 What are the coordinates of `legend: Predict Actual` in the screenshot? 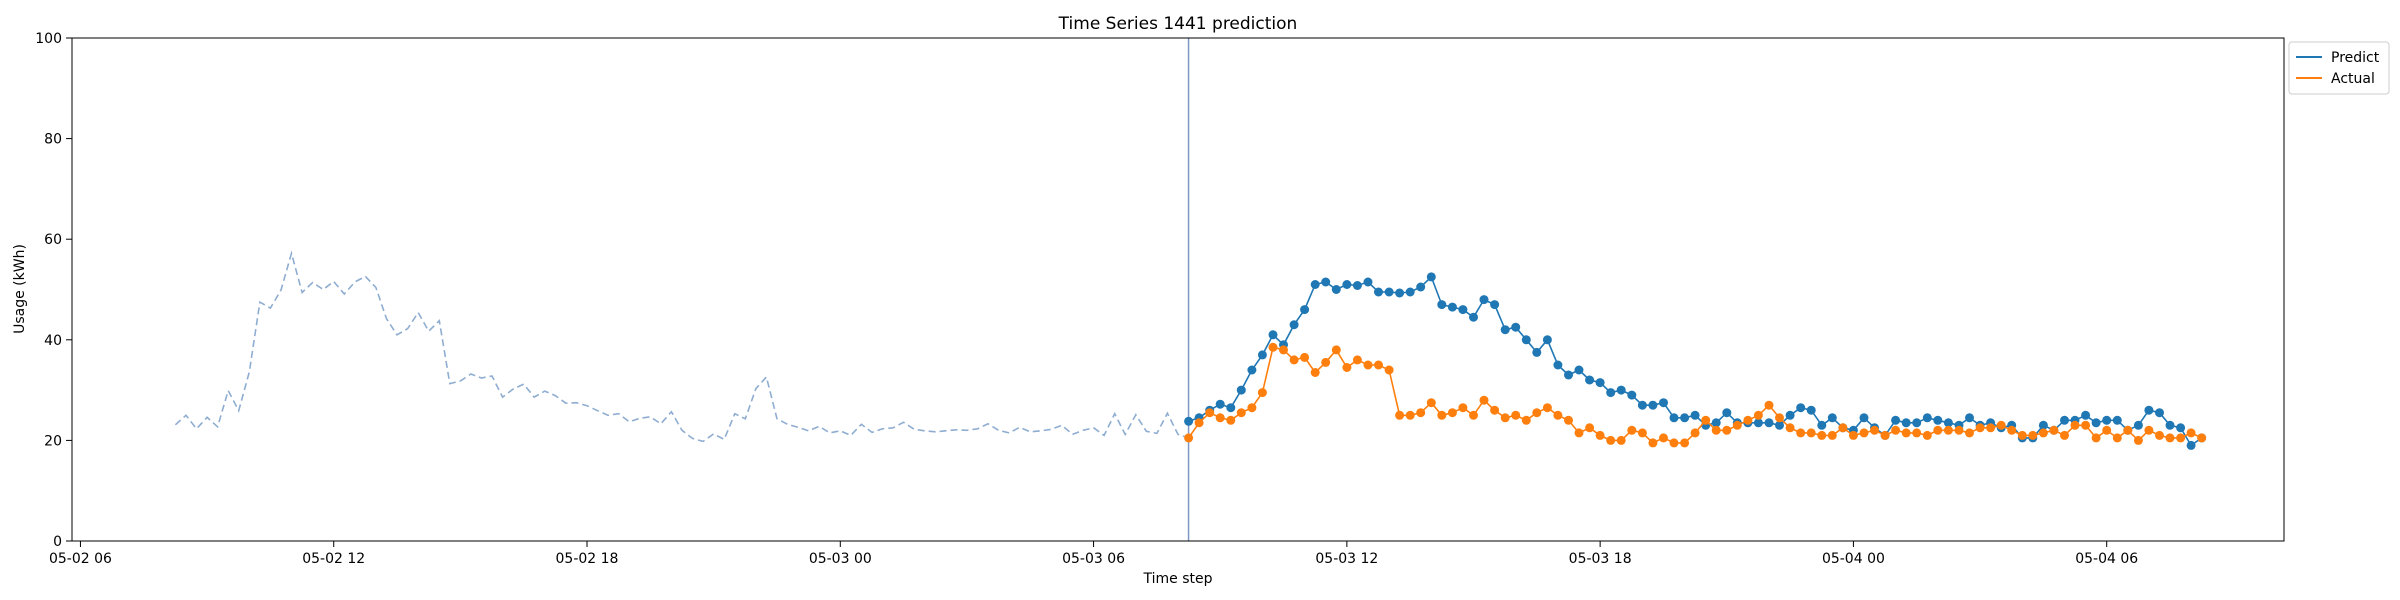 It's located at (2339, 68).